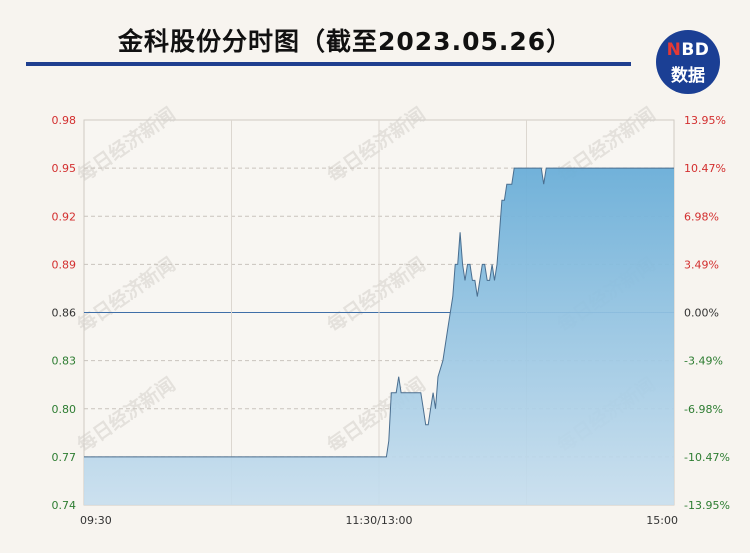 The height and width of the screenshot is (553, 750). Describe the element at coordinates (701, 313) in the screenshot. I see `y-tick-right: 0.00%` at that location.